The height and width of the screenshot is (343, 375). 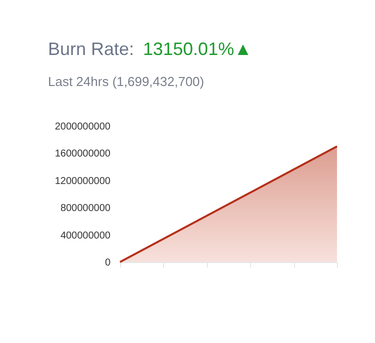 What do you see at coordinates (126, 81) in the screenshot?
I see `chart-subtitle: Last 24hrs (1,699,432,700)` at bounding box center [126, 81].